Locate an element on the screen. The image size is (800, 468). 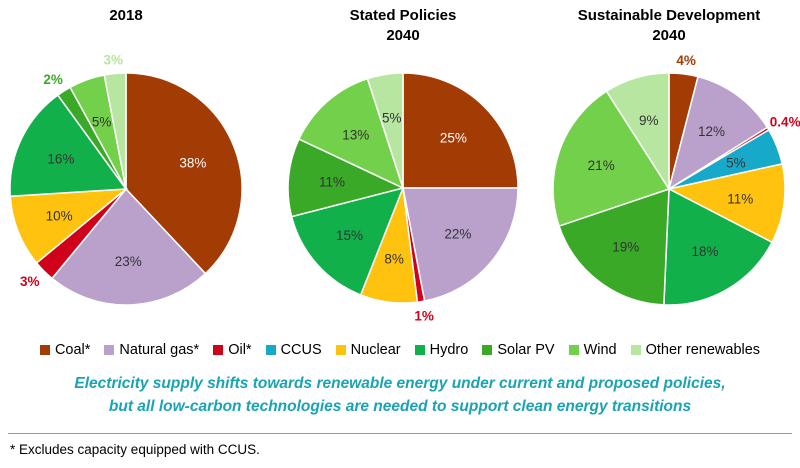
slice-label: 19% is located at coordinates (625, 247).